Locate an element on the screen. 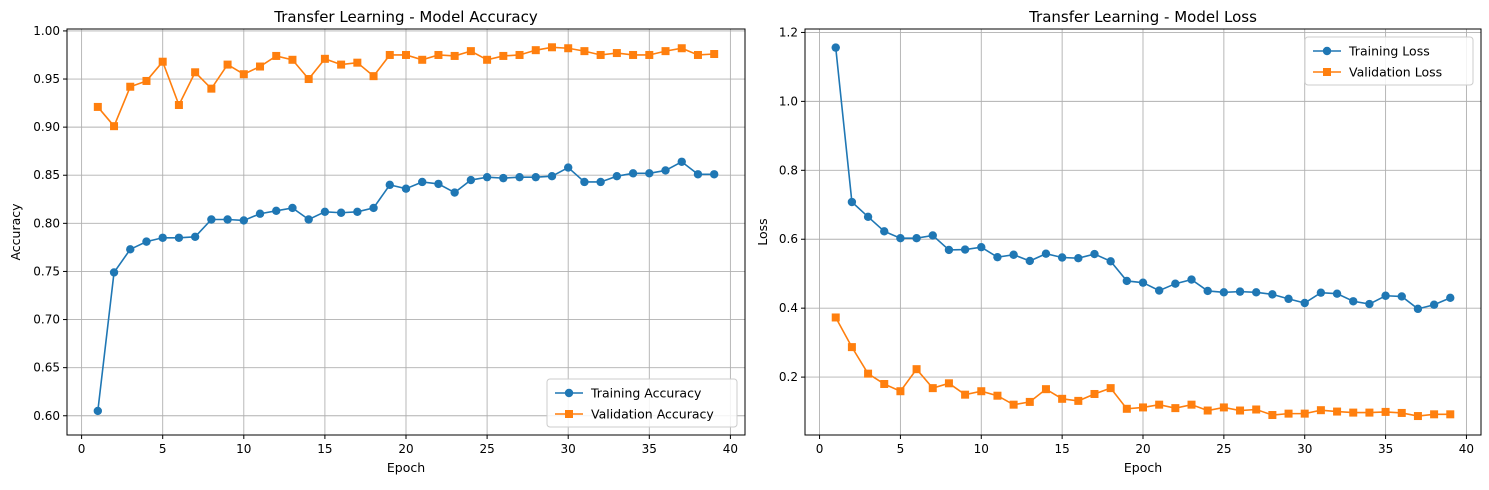 Image resolution: width=1489 pixels, height=490 pixels. x-tick-label: 10 is located at coordinates (243, 449).